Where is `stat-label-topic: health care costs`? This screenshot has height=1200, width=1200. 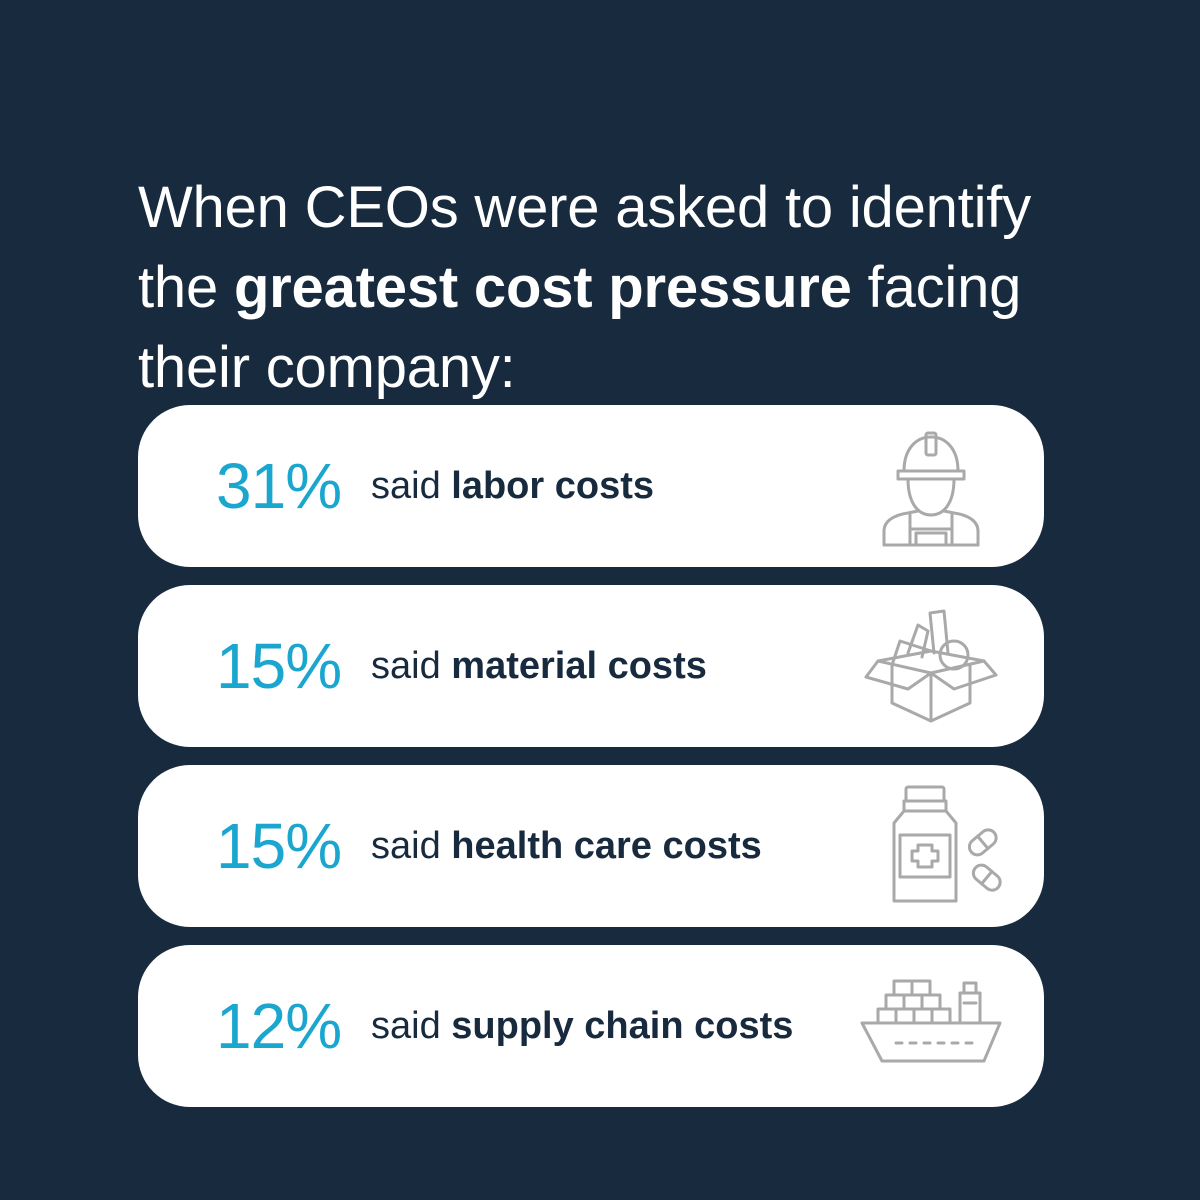 stat-label-topic: health care costs is located at coordinates (606, 846).